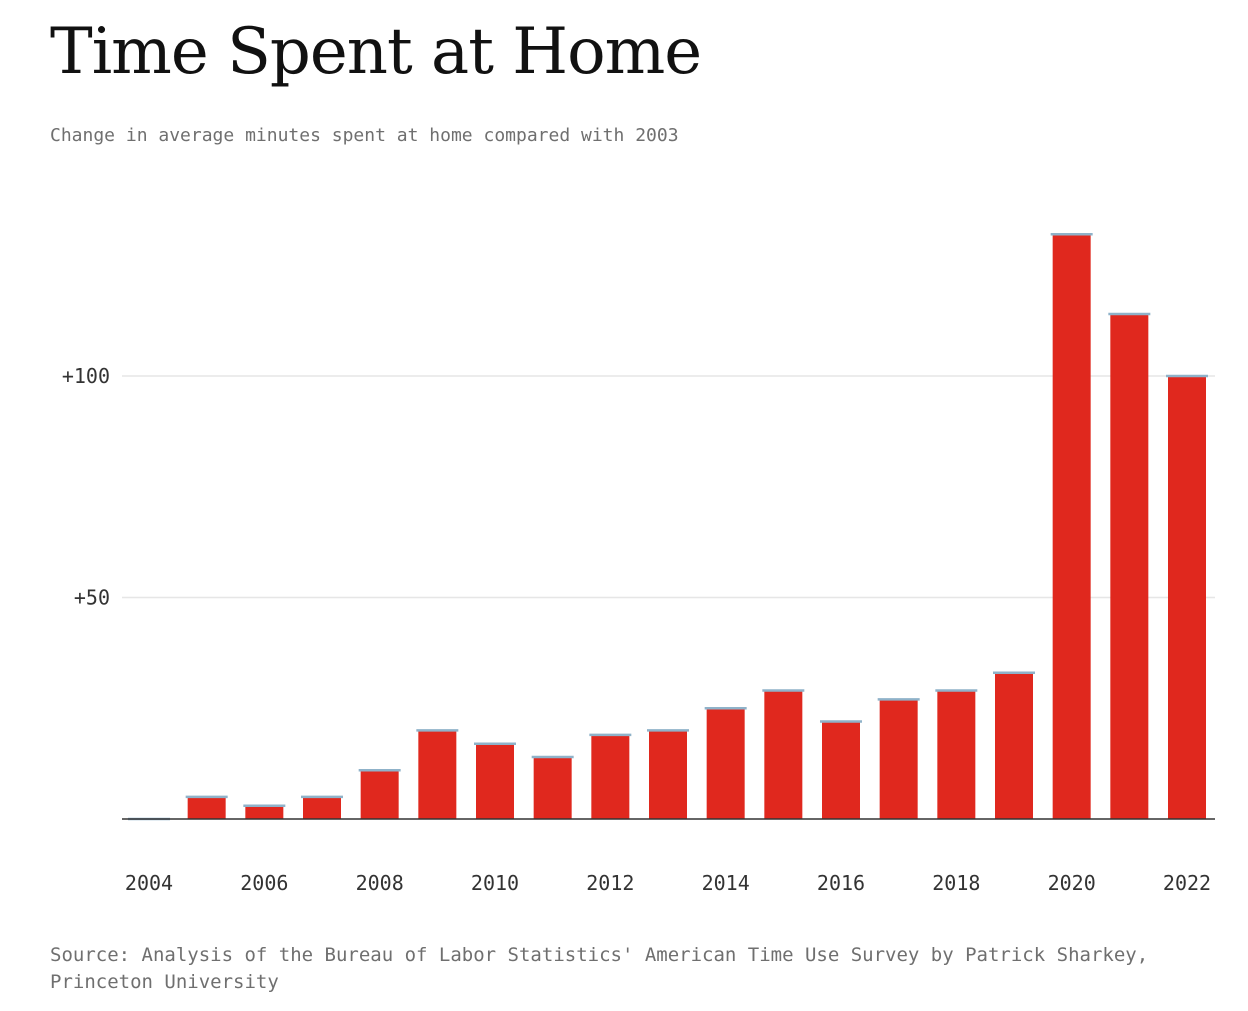 The height and width of the screenshot is (1011, 1248). Describe the element at coordinates (956, 883) in the screenshot. I see `x-tick-label: 2018` at that location.